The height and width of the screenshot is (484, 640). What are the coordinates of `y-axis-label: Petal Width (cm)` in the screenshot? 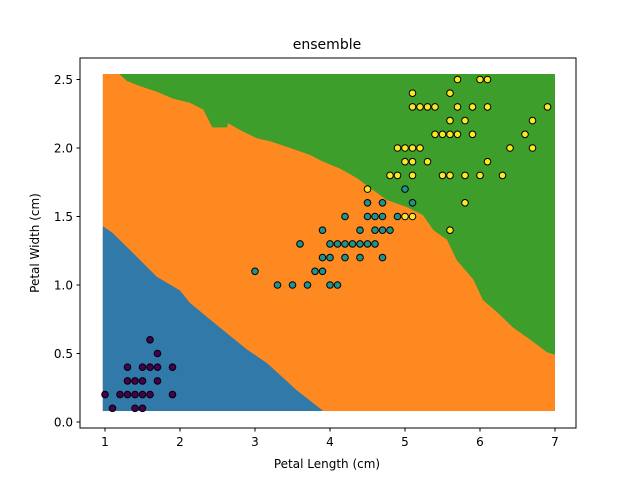 It's located at (35, 243).